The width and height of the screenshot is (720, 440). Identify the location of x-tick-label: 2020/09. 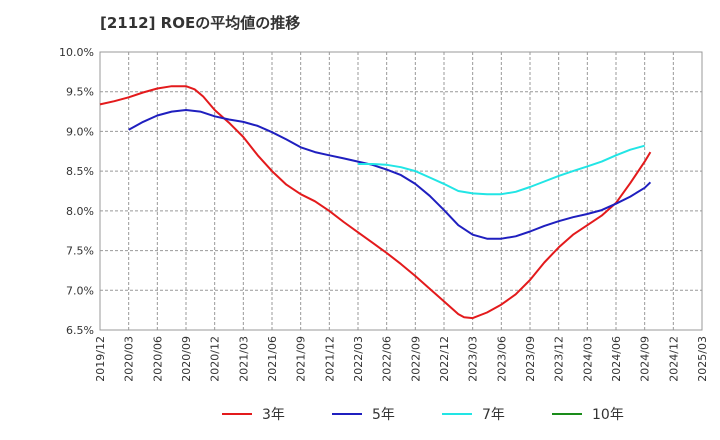
(186, 359).